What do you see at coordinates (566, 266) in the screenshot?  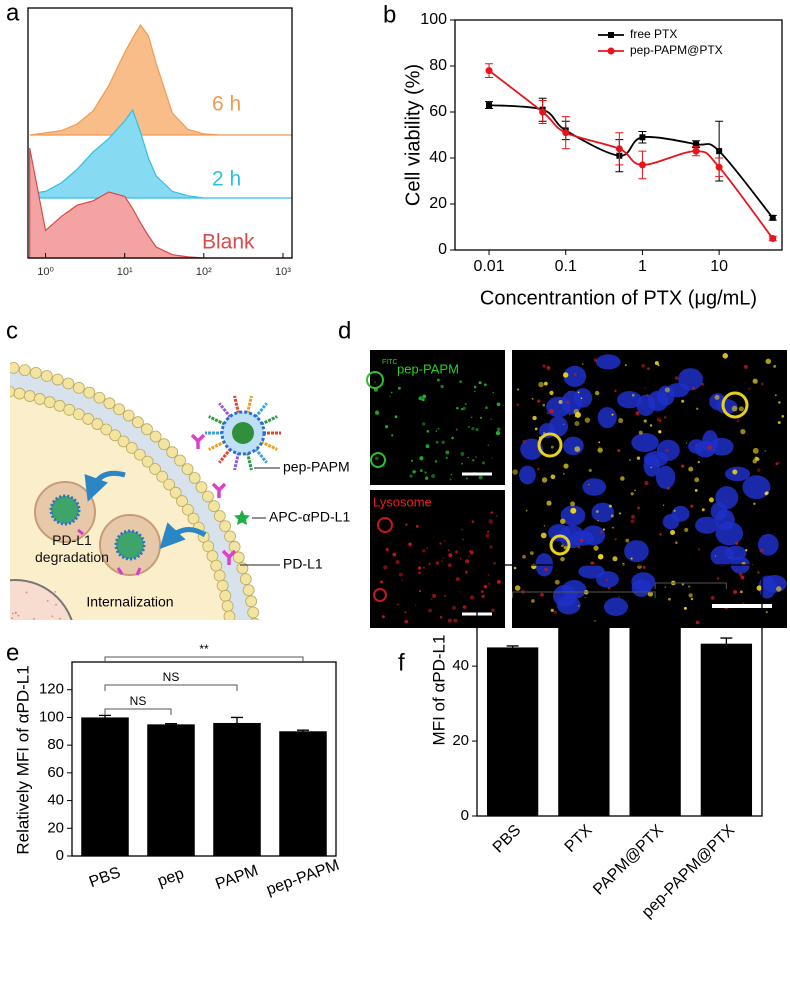 I see `x-tick-label: 0.1` at bounding box center [566, 266].